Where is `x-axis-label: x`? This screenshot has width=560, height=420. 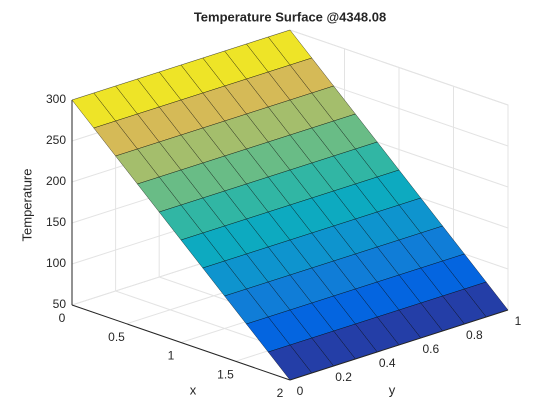 x-axis-label: x is located at coordinates (193, 389).